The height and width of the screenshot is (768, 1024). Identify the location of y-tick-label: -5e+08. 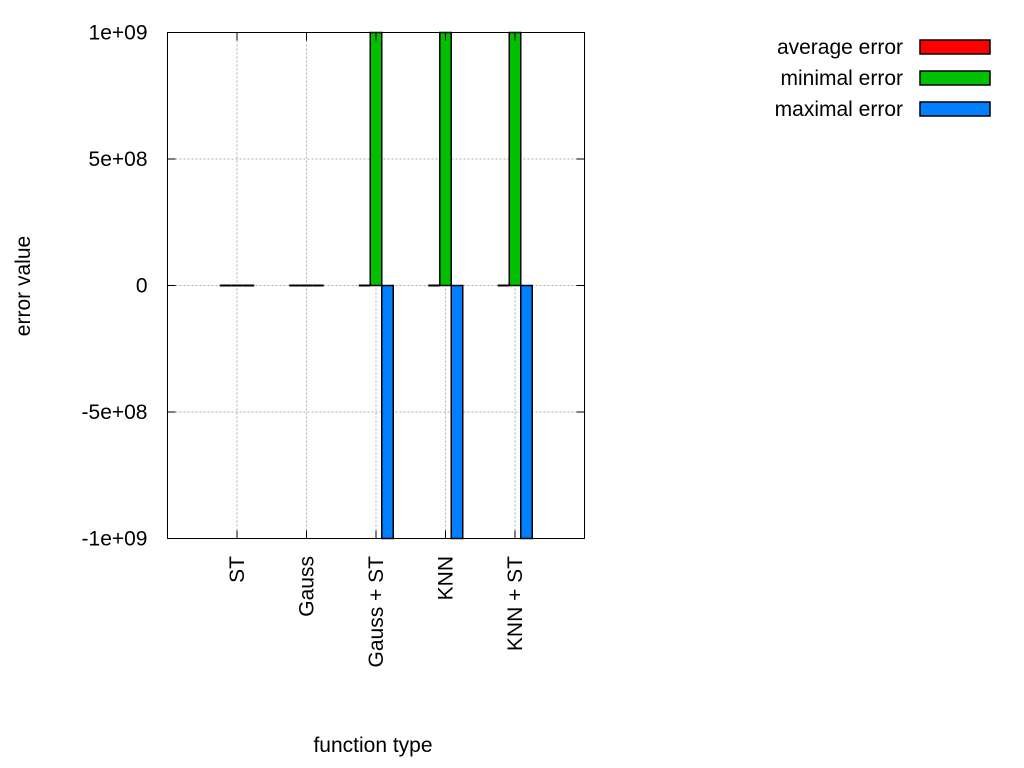
(115, 412).